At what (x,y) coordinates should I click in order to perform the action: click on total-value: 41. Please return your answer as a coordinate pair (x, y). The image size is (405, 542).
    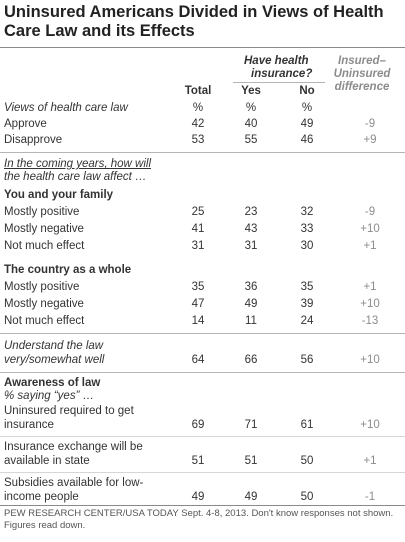
    Looking at the image, I should click on (198, 229).